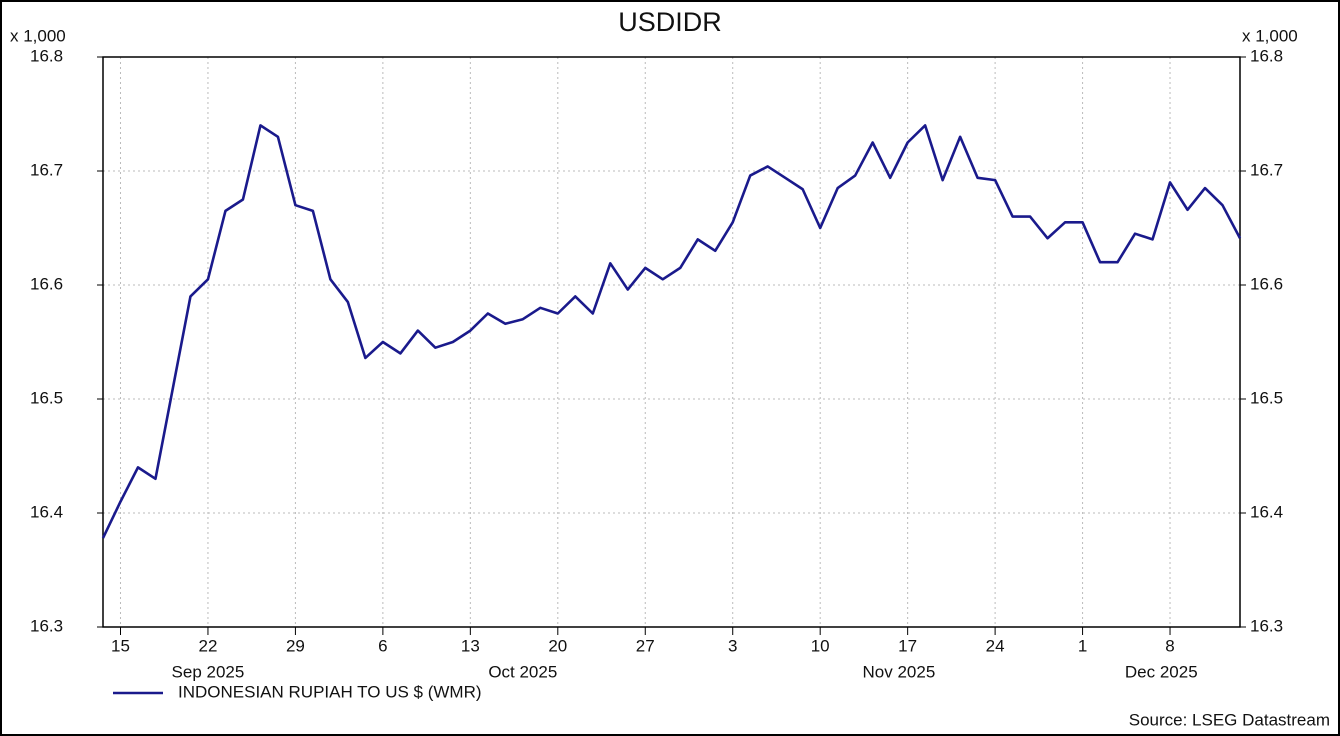  I want to click on chart-title: USDIDR, so click(670, 22).